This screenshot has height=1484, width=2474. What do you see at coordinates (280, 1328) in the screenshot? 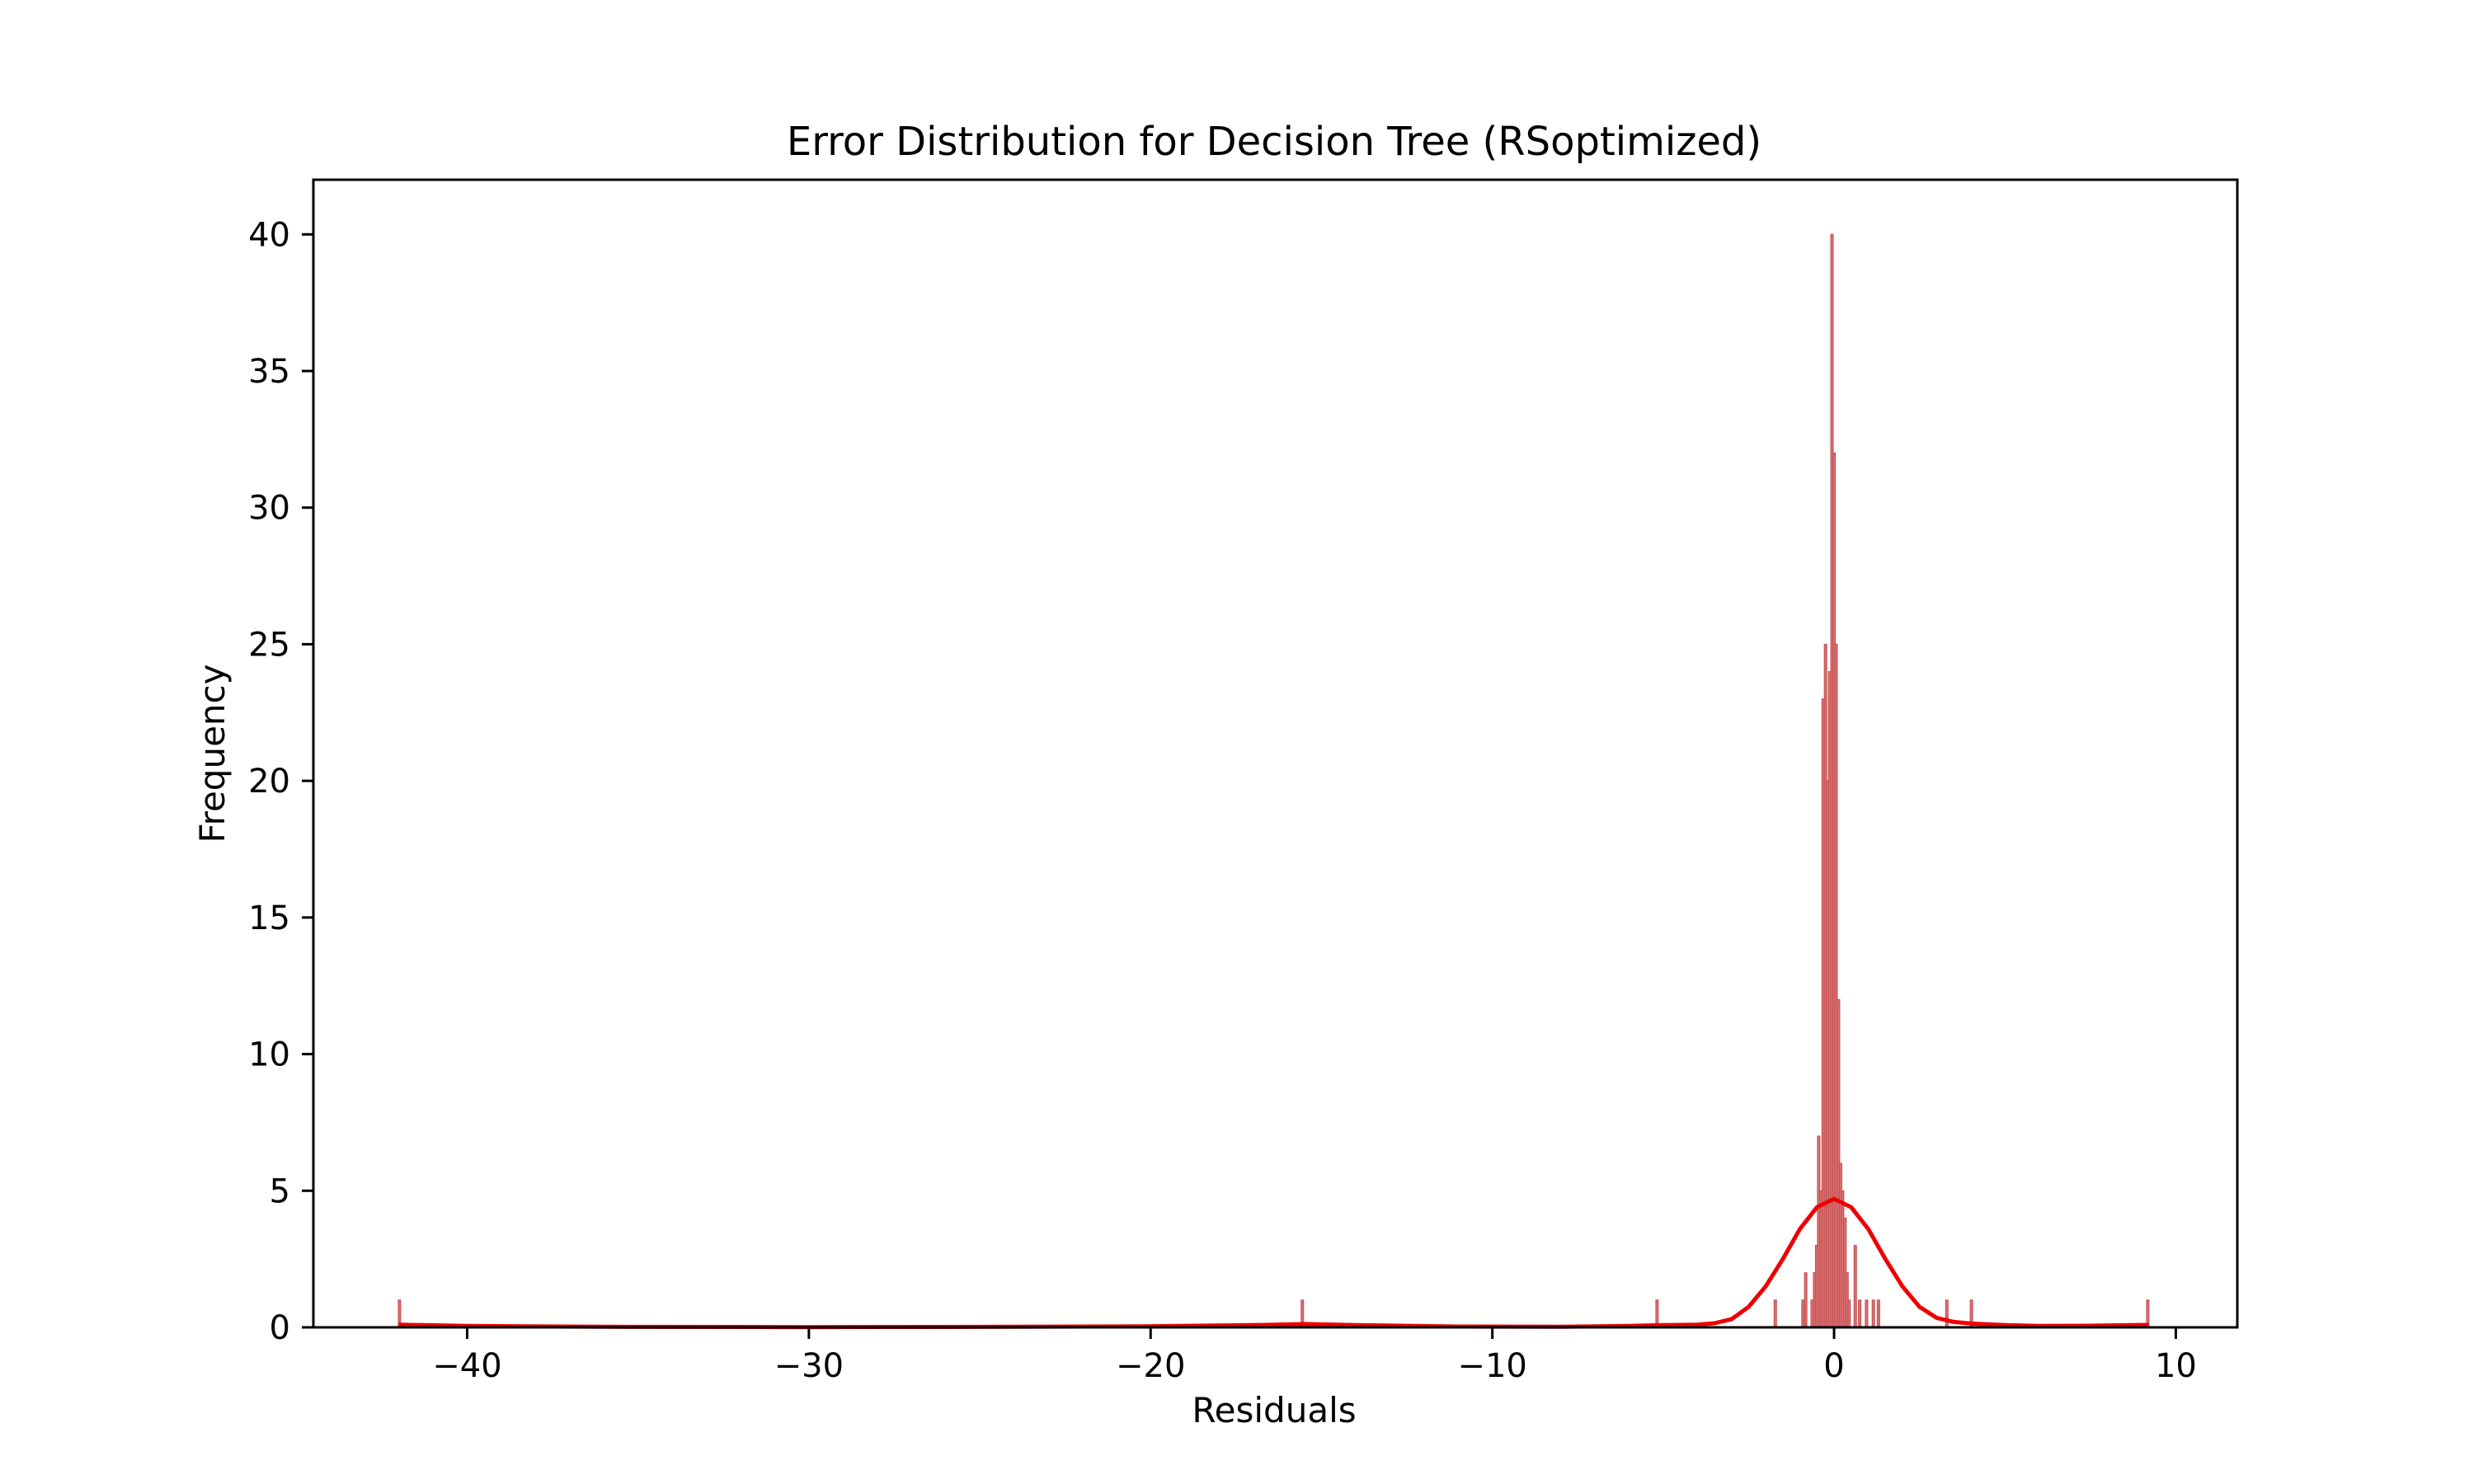
I see `y-tick-label: 0` at bounding box center [280, 1328].